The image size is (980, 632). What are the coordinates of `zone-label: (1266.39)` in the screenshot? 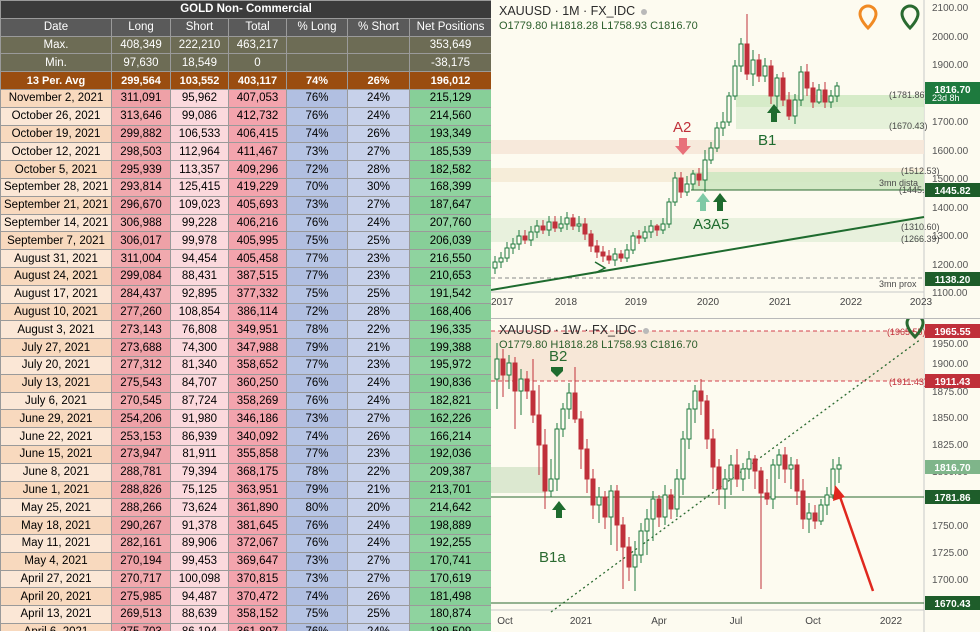 It's located at (920, 239).